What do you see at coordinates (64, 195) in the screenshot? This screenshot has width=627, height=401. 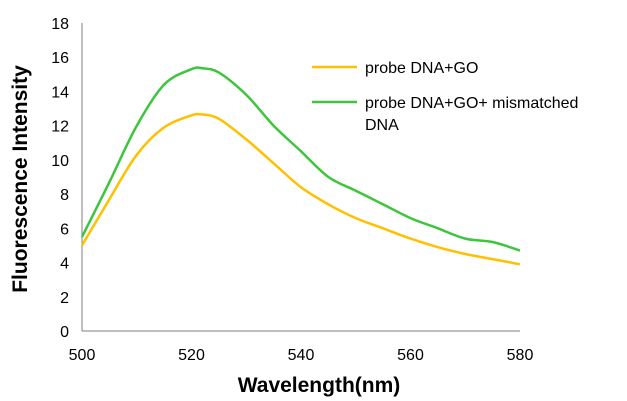 I see `y-tick-label: 8` at bounding box center [64, 195].